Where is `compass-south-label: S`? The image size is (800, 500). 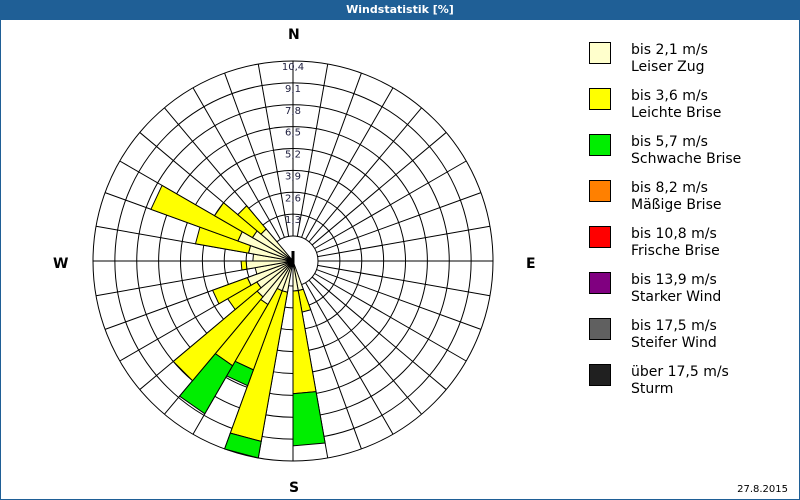 compass-south-label: S is located at coordinates (294, 488).